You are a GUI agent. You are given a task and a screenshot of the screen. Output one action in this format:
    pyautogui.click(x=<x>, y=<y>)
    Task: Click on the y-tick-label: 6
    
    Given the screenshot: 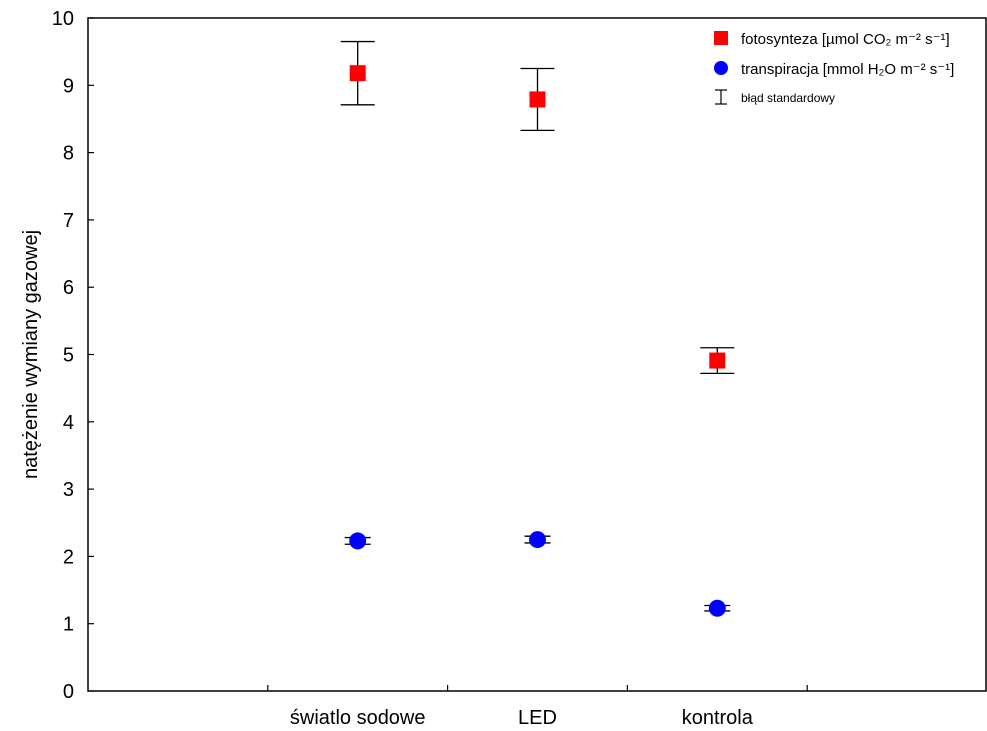 What is the action you would take?
    pyautogui.click(x=68, y=288)
    